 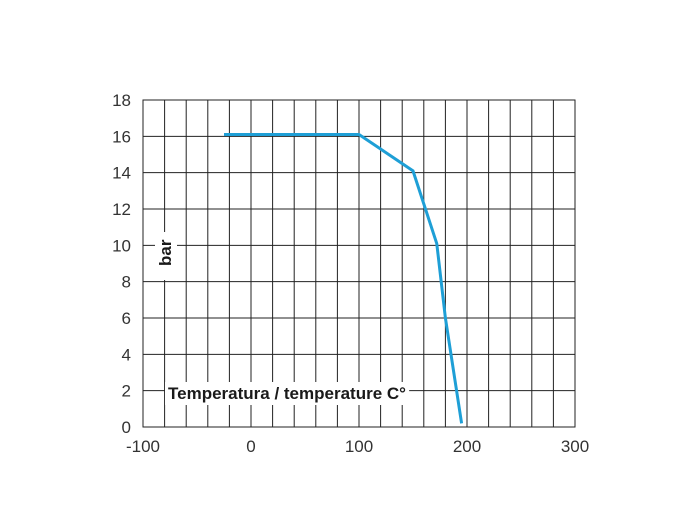 I want to click on y-tick-label: 0, so click(x=126, y=427).